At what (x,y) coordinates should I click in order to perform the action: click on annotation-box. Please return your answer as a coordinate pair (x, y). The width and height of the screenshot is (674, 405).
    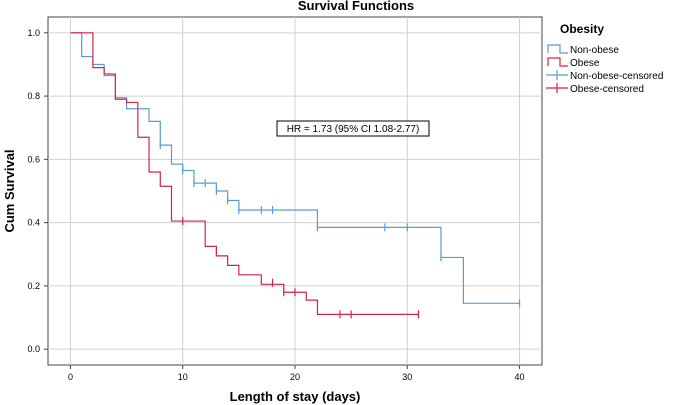
    Looking at the image, I should click on (353, 128).